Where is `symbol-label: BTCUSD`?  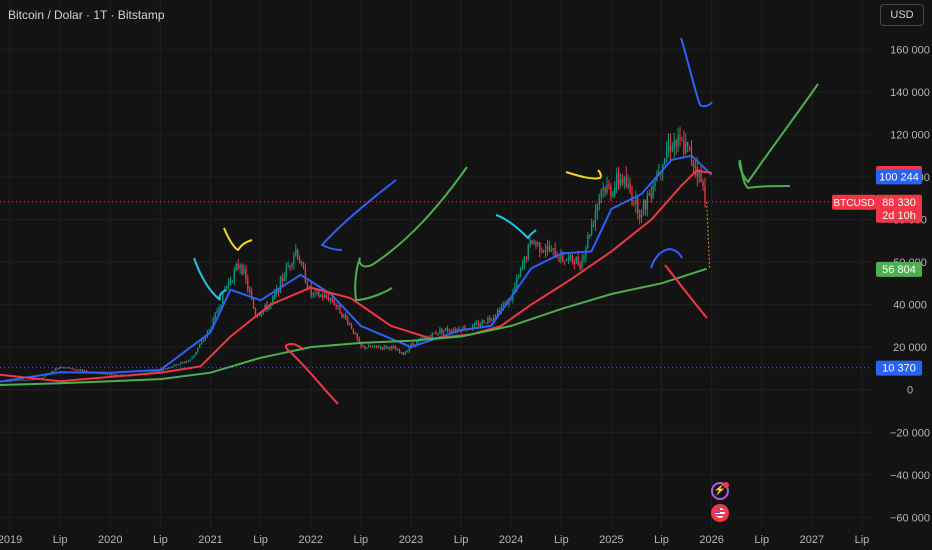
symbol-label: BTCUSD is located at coordinates (853, 203).